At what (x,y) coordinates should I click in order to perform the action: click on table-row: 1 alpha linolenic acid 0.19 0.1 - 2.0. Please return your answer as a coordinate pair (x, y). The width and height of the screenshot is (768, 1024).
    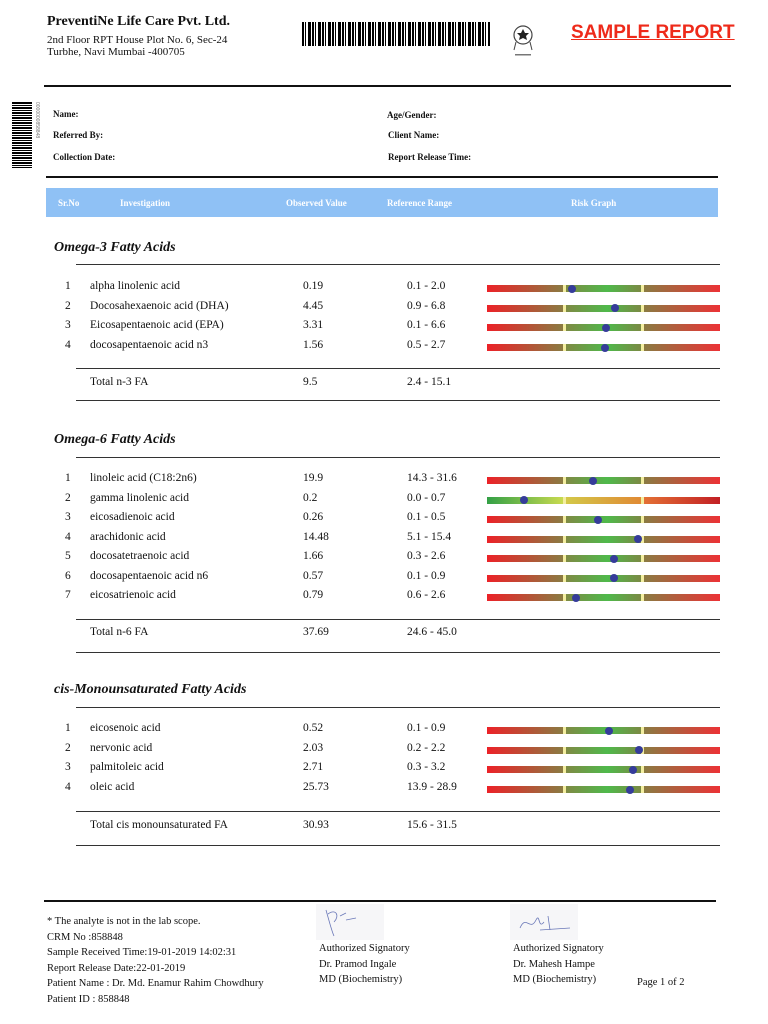
    Looking at the image, I should click on (384, 289).